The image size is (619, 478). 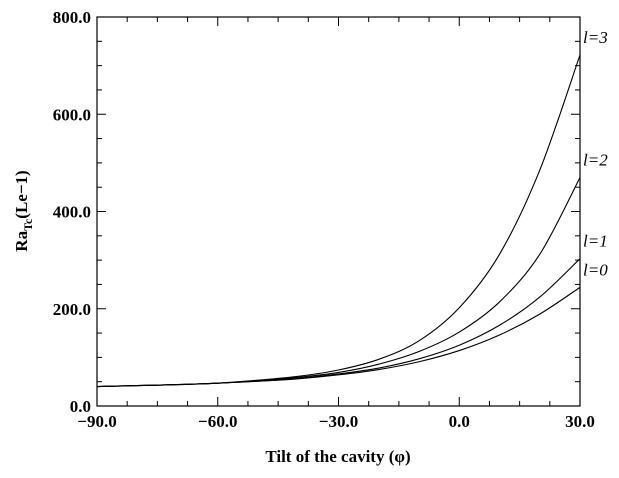 What do you see at coordinates (595, 159) in the screenshot?
I see `series-label-l-2: l=2` at bounding box center [595, 159].